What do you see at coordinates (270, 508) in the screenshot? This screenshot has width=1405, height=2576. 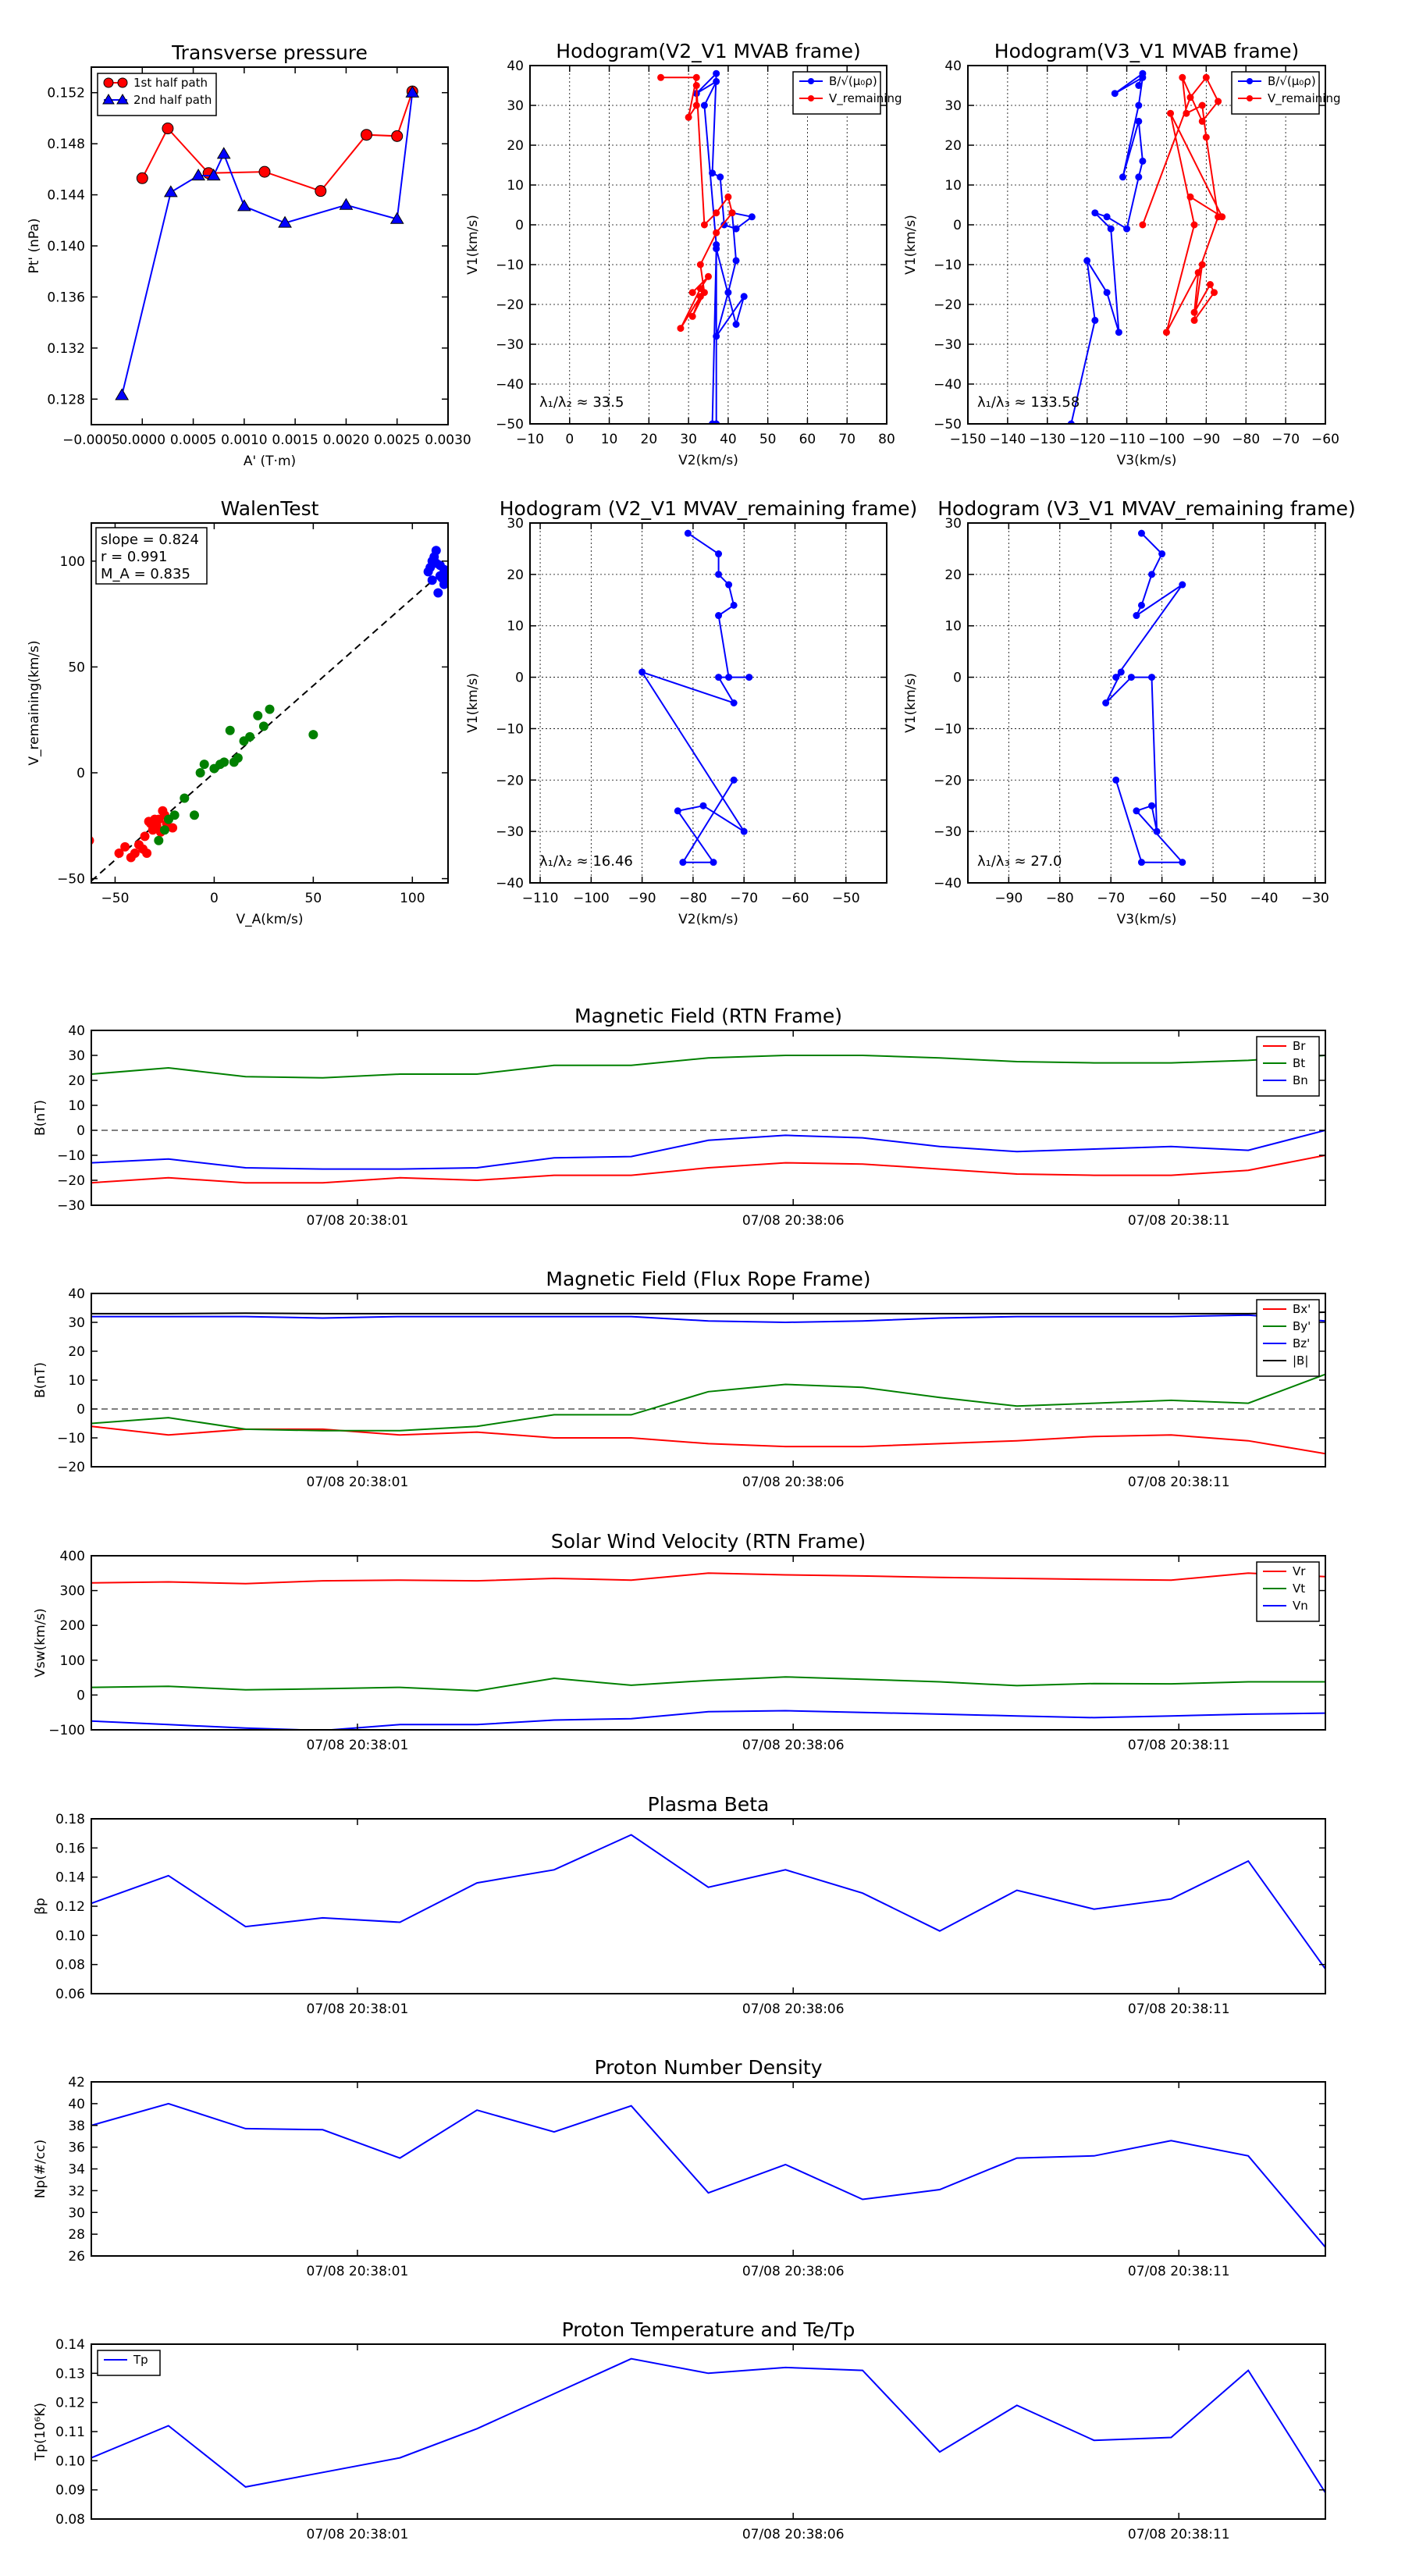 I see `chart-title: WalenTest` at bounding box center [270, 508].